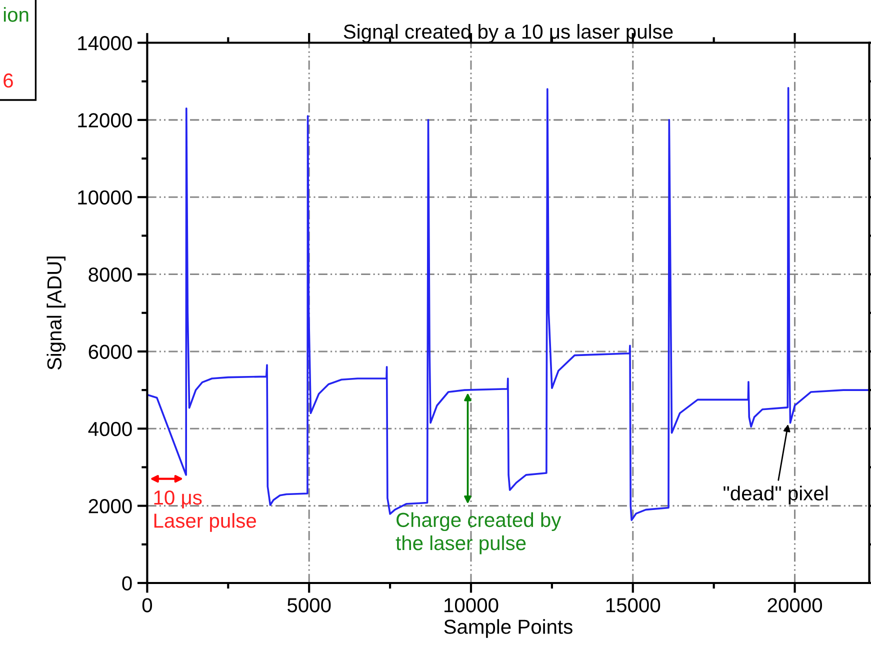 The width and height of the screenshot is (871, 658). What do you see at coordinates (16, 14) in the screenshot?
I see `text: ion` at bounding box center [16, 14].